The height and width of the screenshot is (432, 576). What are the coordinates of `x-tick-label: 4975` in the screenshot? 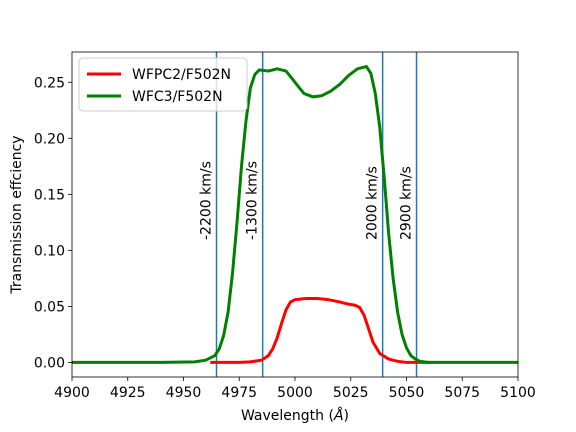 It's located at (239, 393).